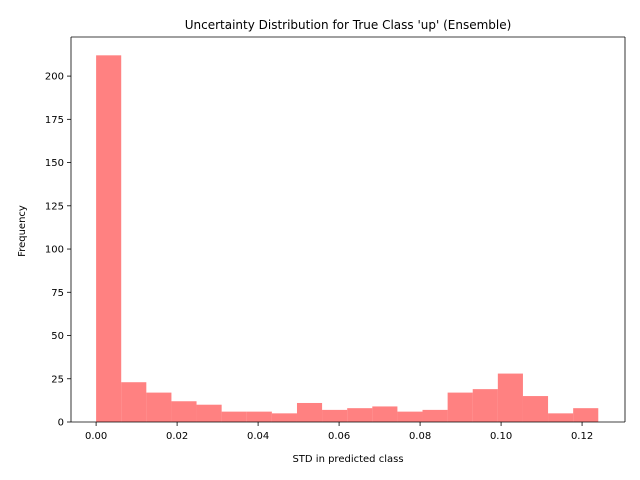 This screenshot has height=480, width=640. Describe the element at coordinates (258, 436) in the screenshot. I see `x-tick-label: 0.04` at that location.